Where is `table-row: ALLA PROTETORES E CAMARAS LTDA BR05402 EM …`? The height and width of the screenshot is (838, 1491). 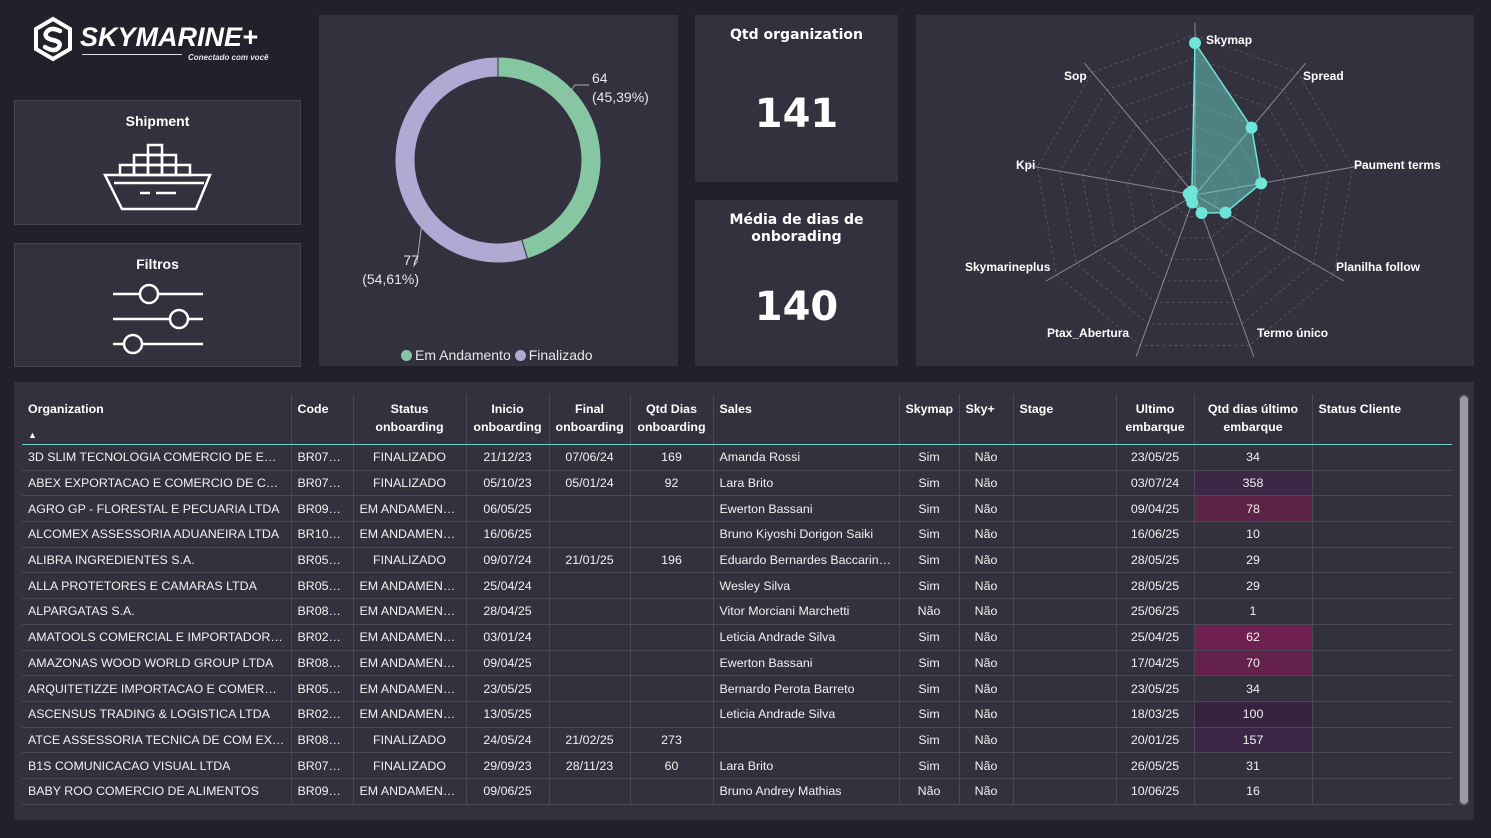
table-row: ALLA PROTETORES E CAMARAS LTDA BR05402 EM … is located at coordinates (737, 586).